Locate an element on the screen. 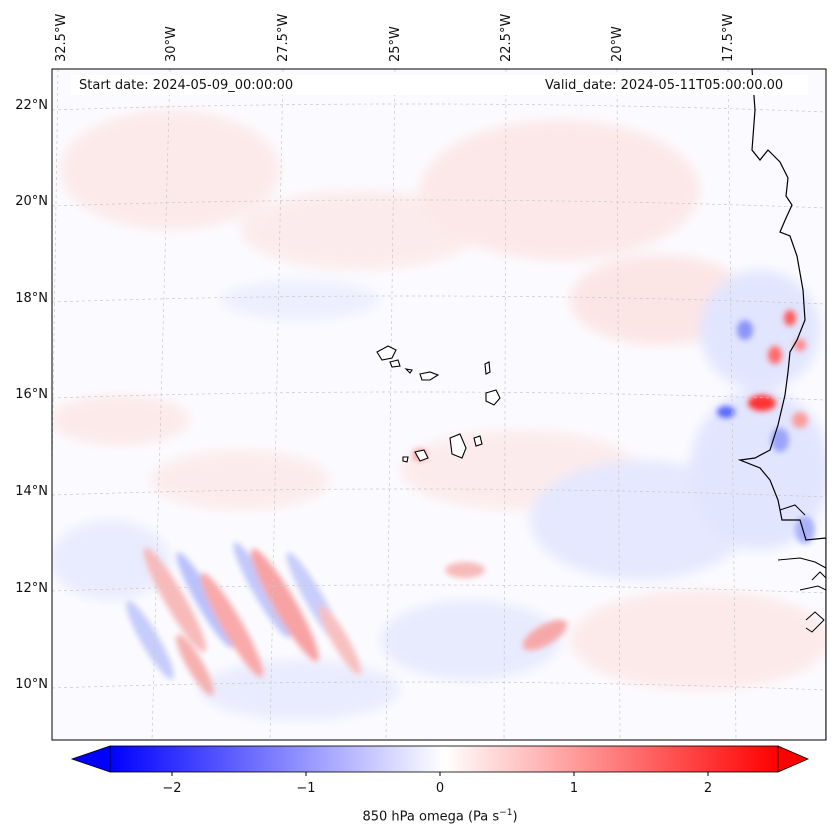 Image resolution: width=837 pixels, height=839 pixels. colorbar-label: 850 hPa omega (Pa s−1) is located at coordinates (439, 816).